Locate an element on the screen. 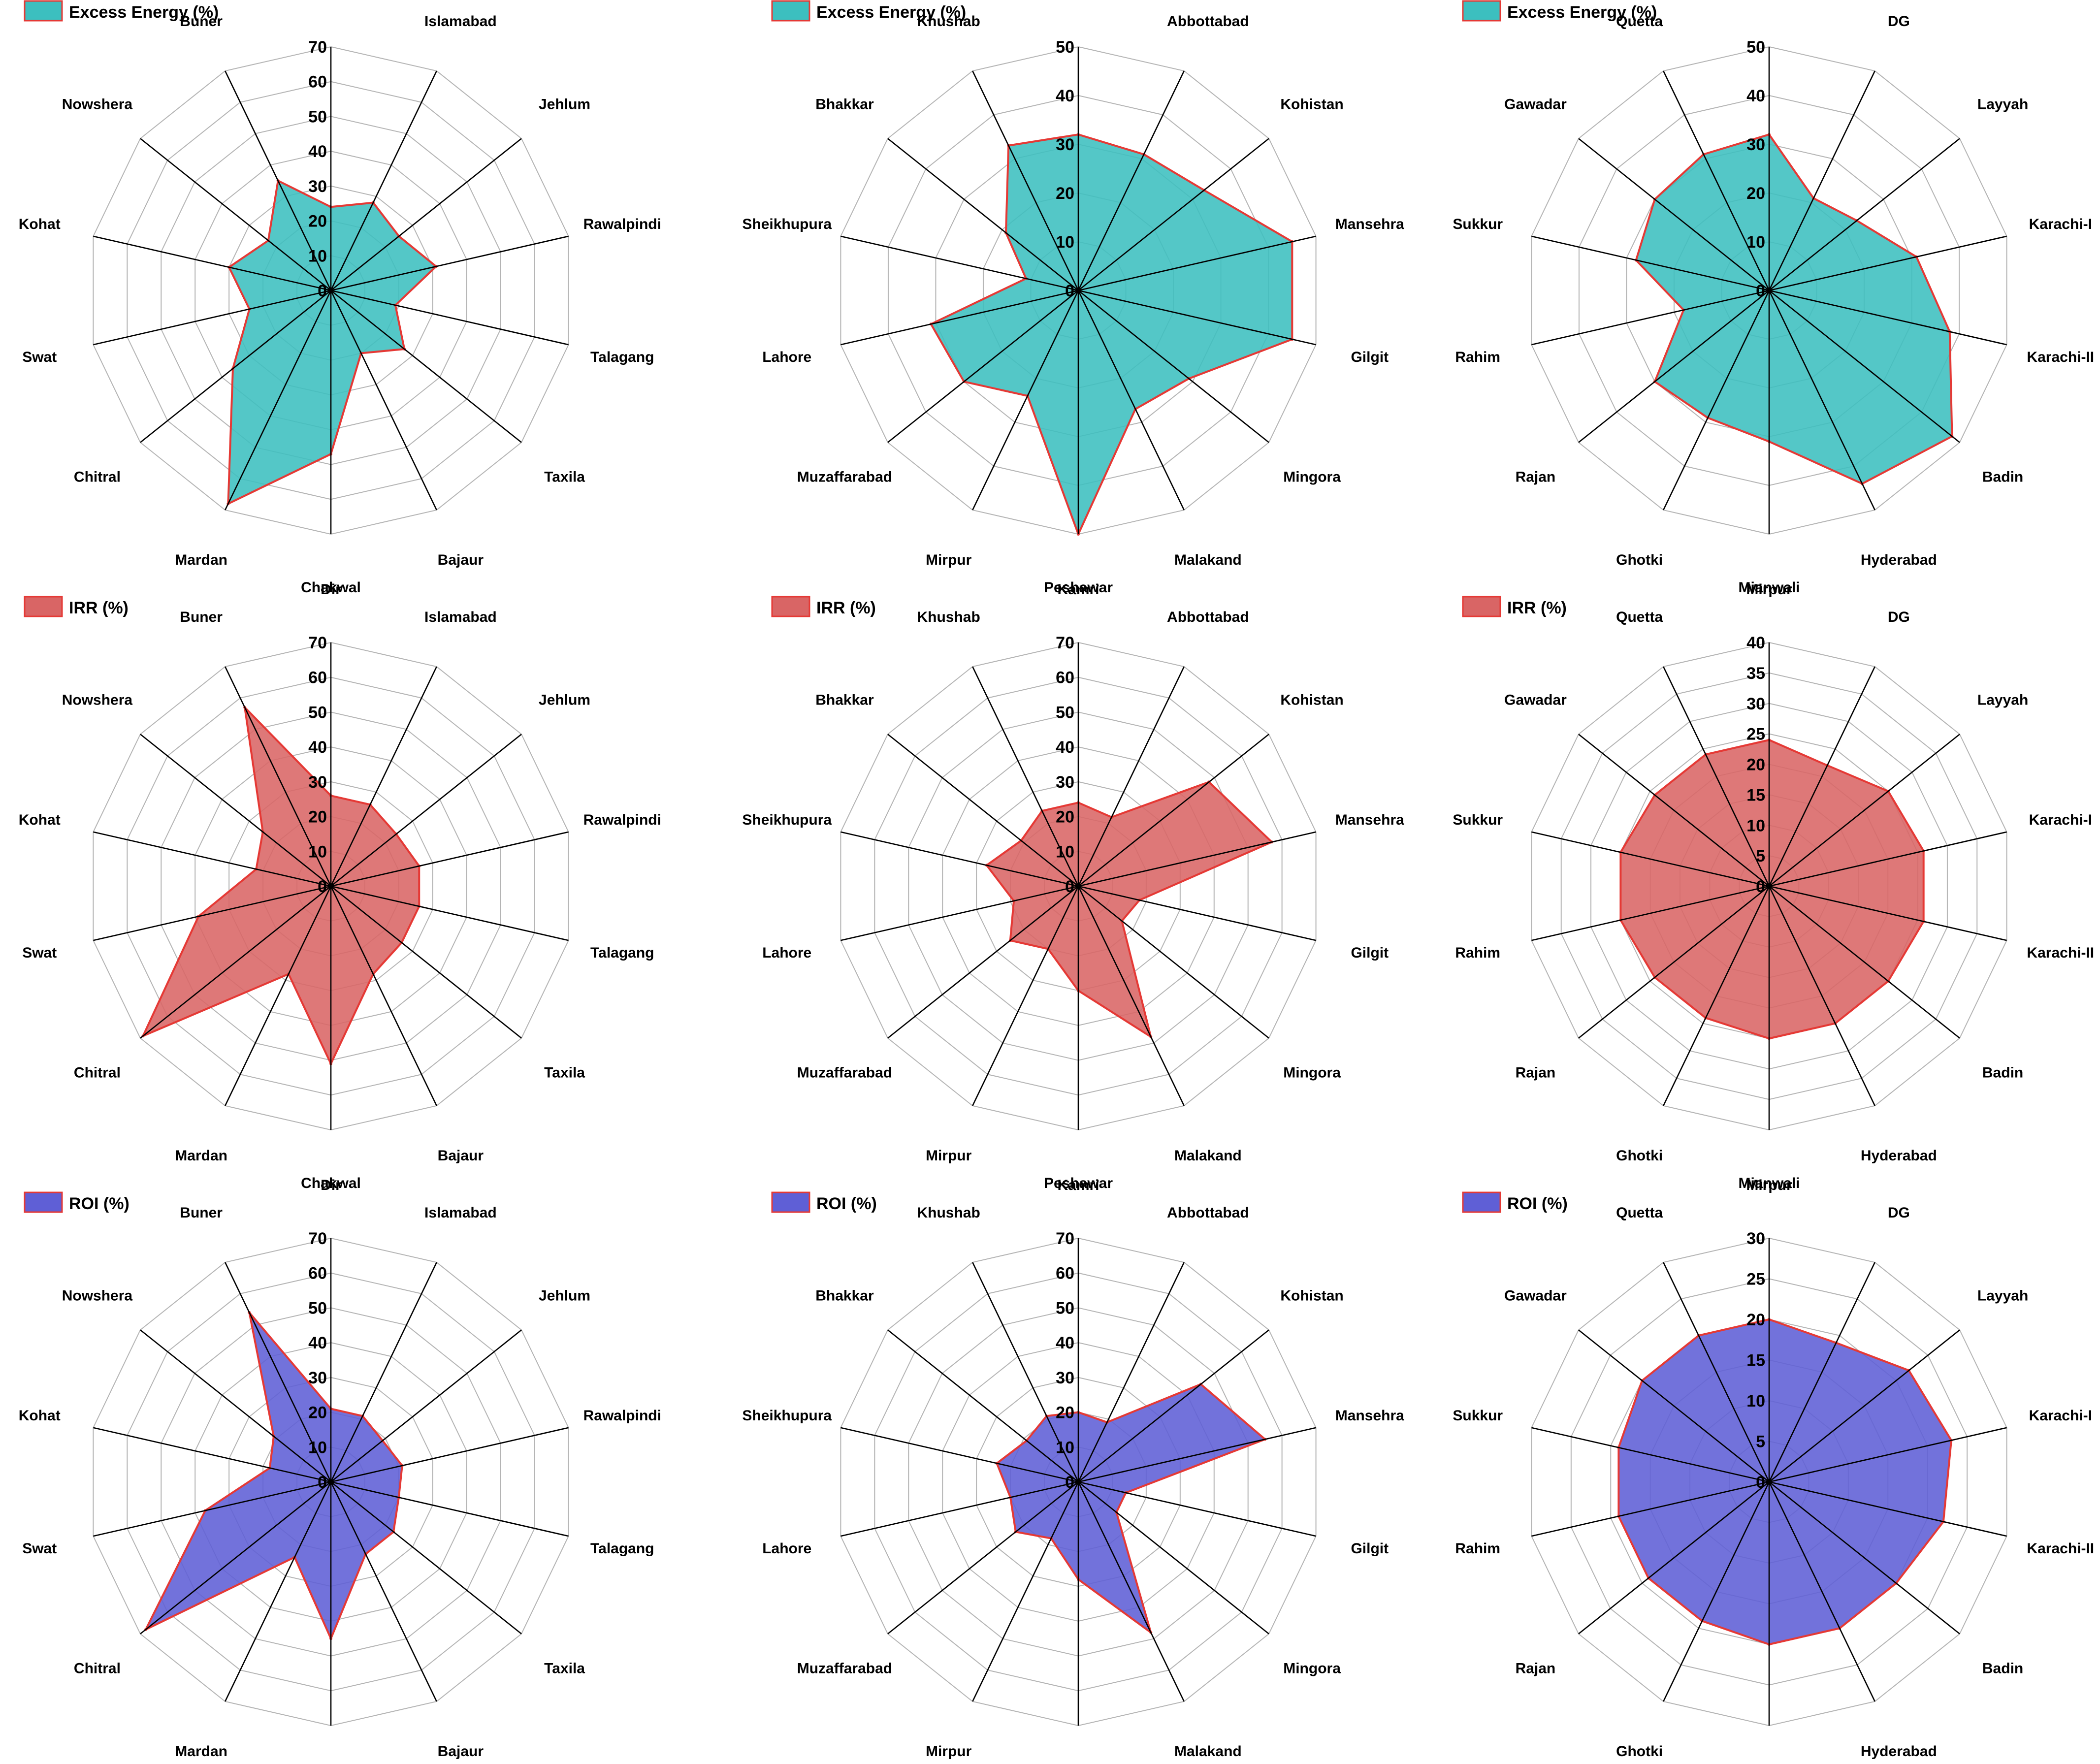  category-label-kohat: Kohat is located at coordinates (40, 1416).